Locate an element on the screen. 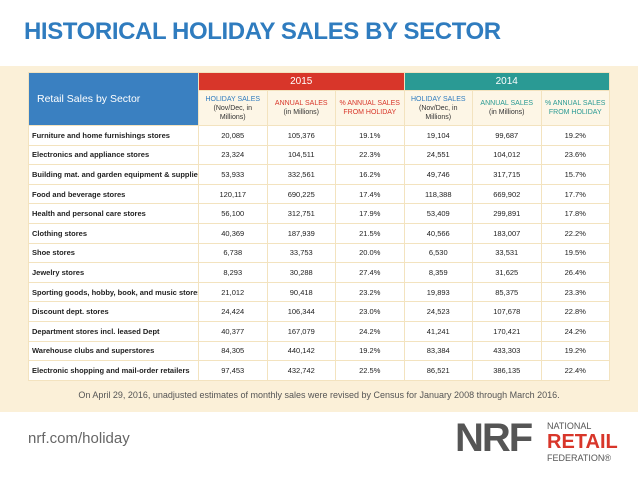  cell: 23.2% is located at coordinates (370, 292).